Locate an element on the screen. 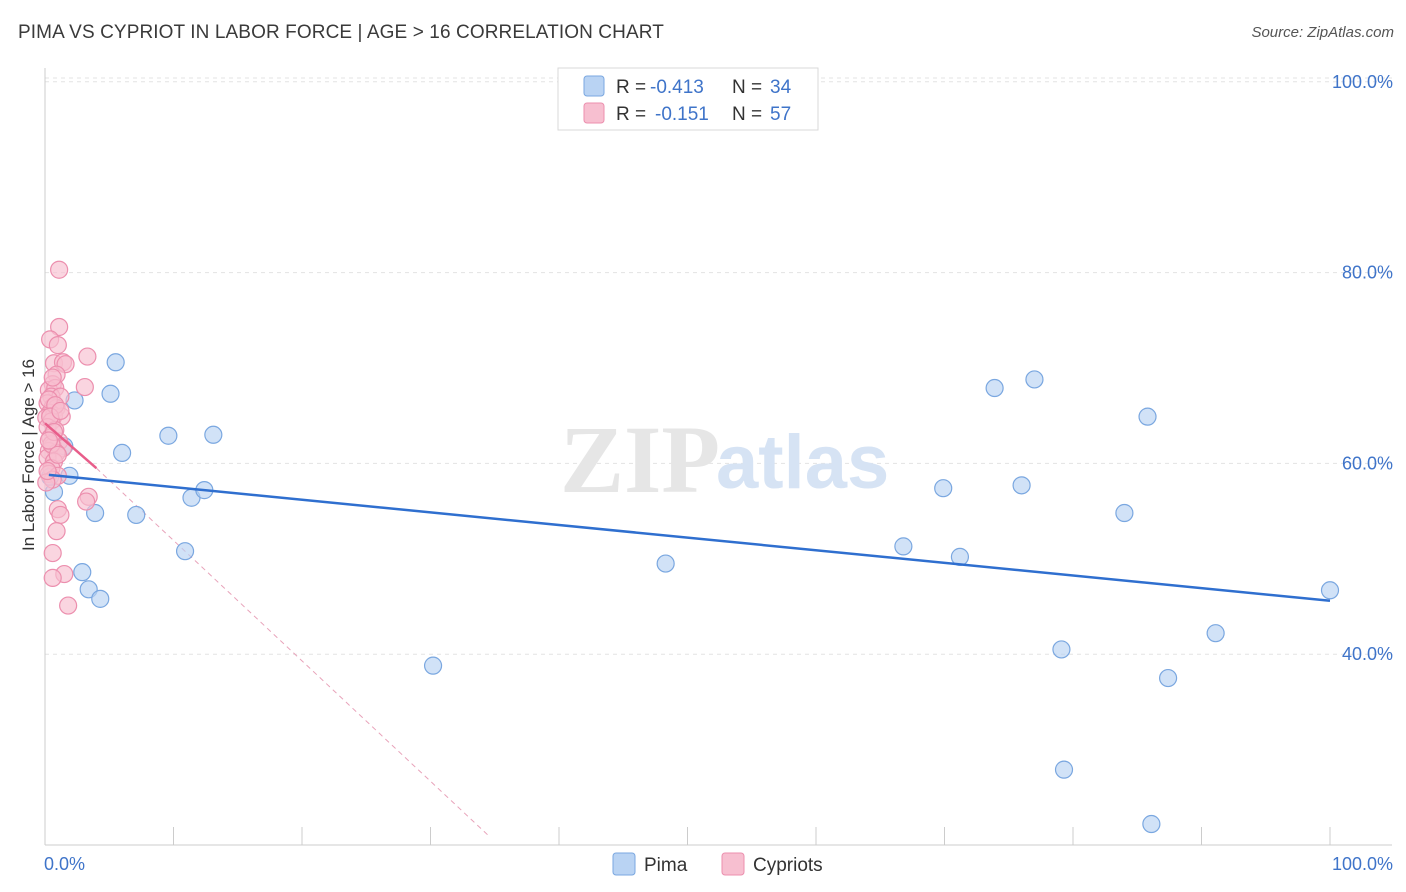  legend-r-value-pima: -0.413 is located at coordinates (677, 87).